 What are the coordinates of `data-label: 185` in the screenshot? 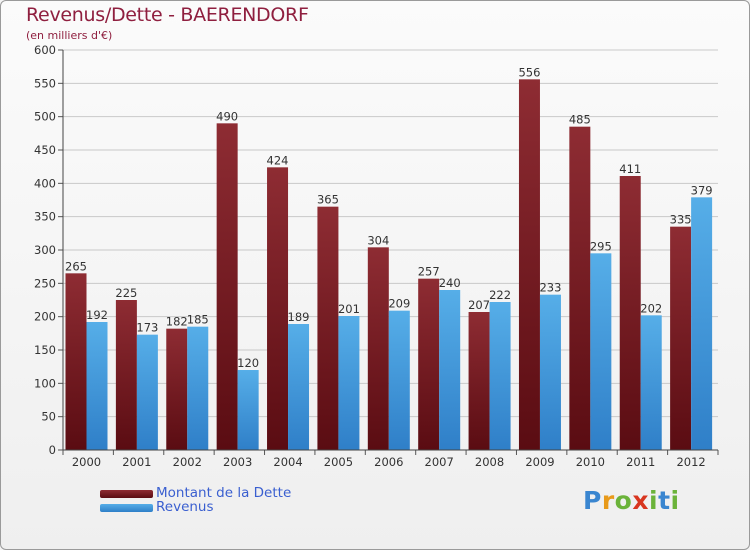 It's located at (198, 320).